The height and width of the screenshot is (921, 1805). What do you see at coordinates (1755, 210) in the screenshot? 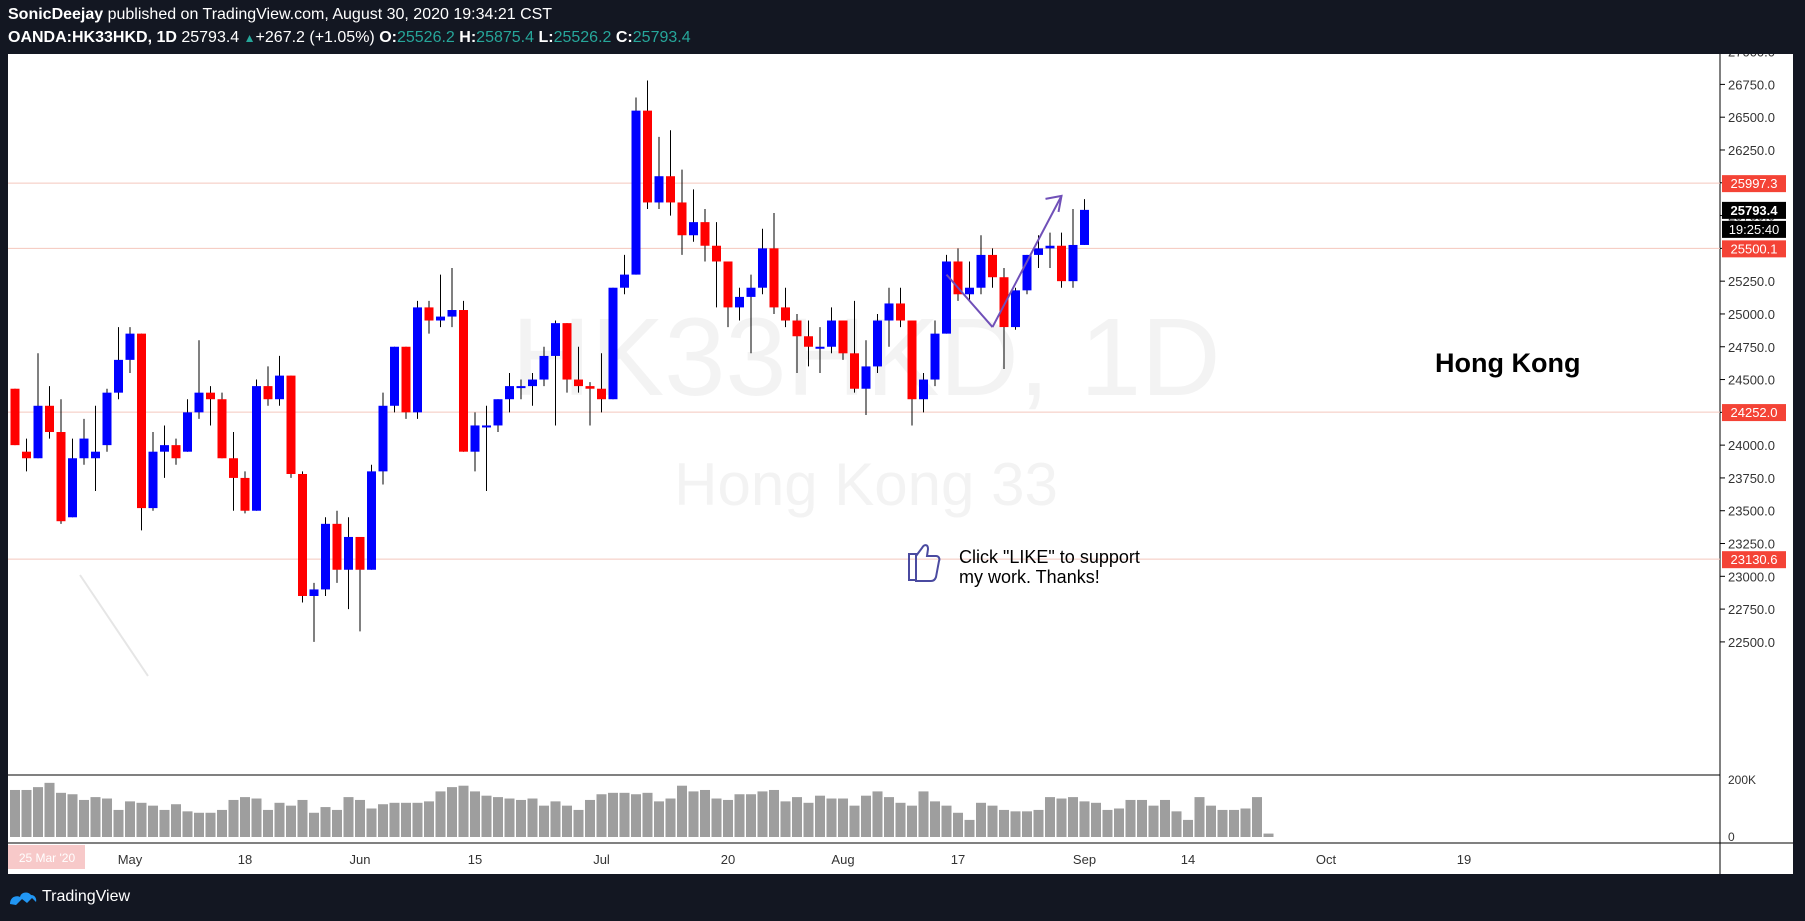
I see `last-price-badge-text: 25793.4` at bounding box center [1755, 210].